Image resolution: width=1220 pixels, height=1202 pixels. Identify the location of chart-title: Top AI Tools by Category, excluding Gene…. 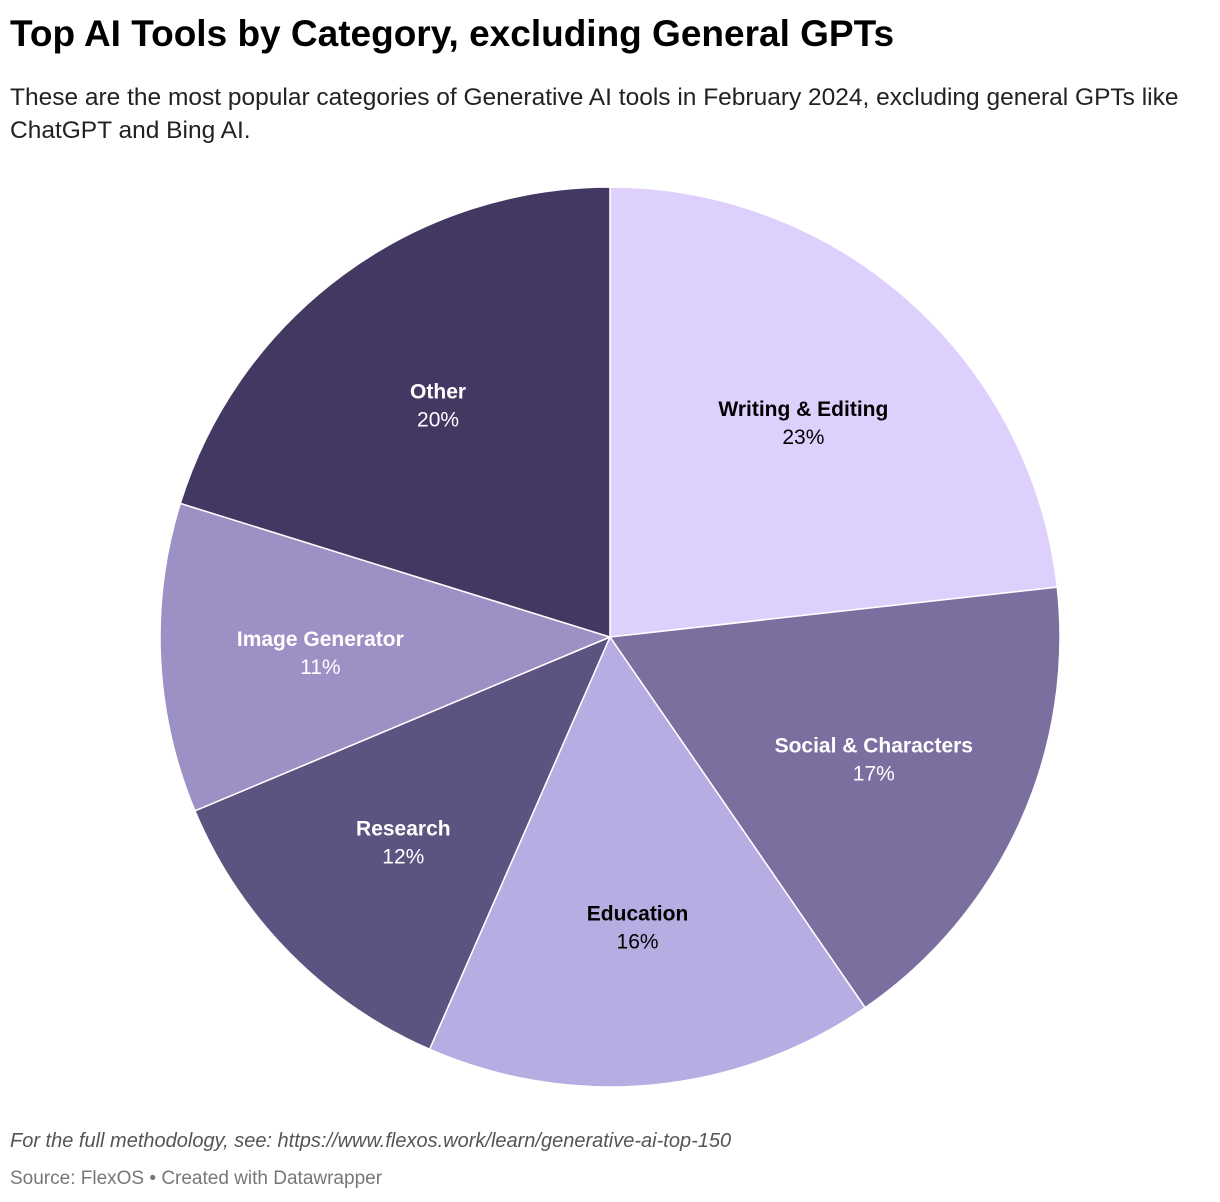
(452, 33).